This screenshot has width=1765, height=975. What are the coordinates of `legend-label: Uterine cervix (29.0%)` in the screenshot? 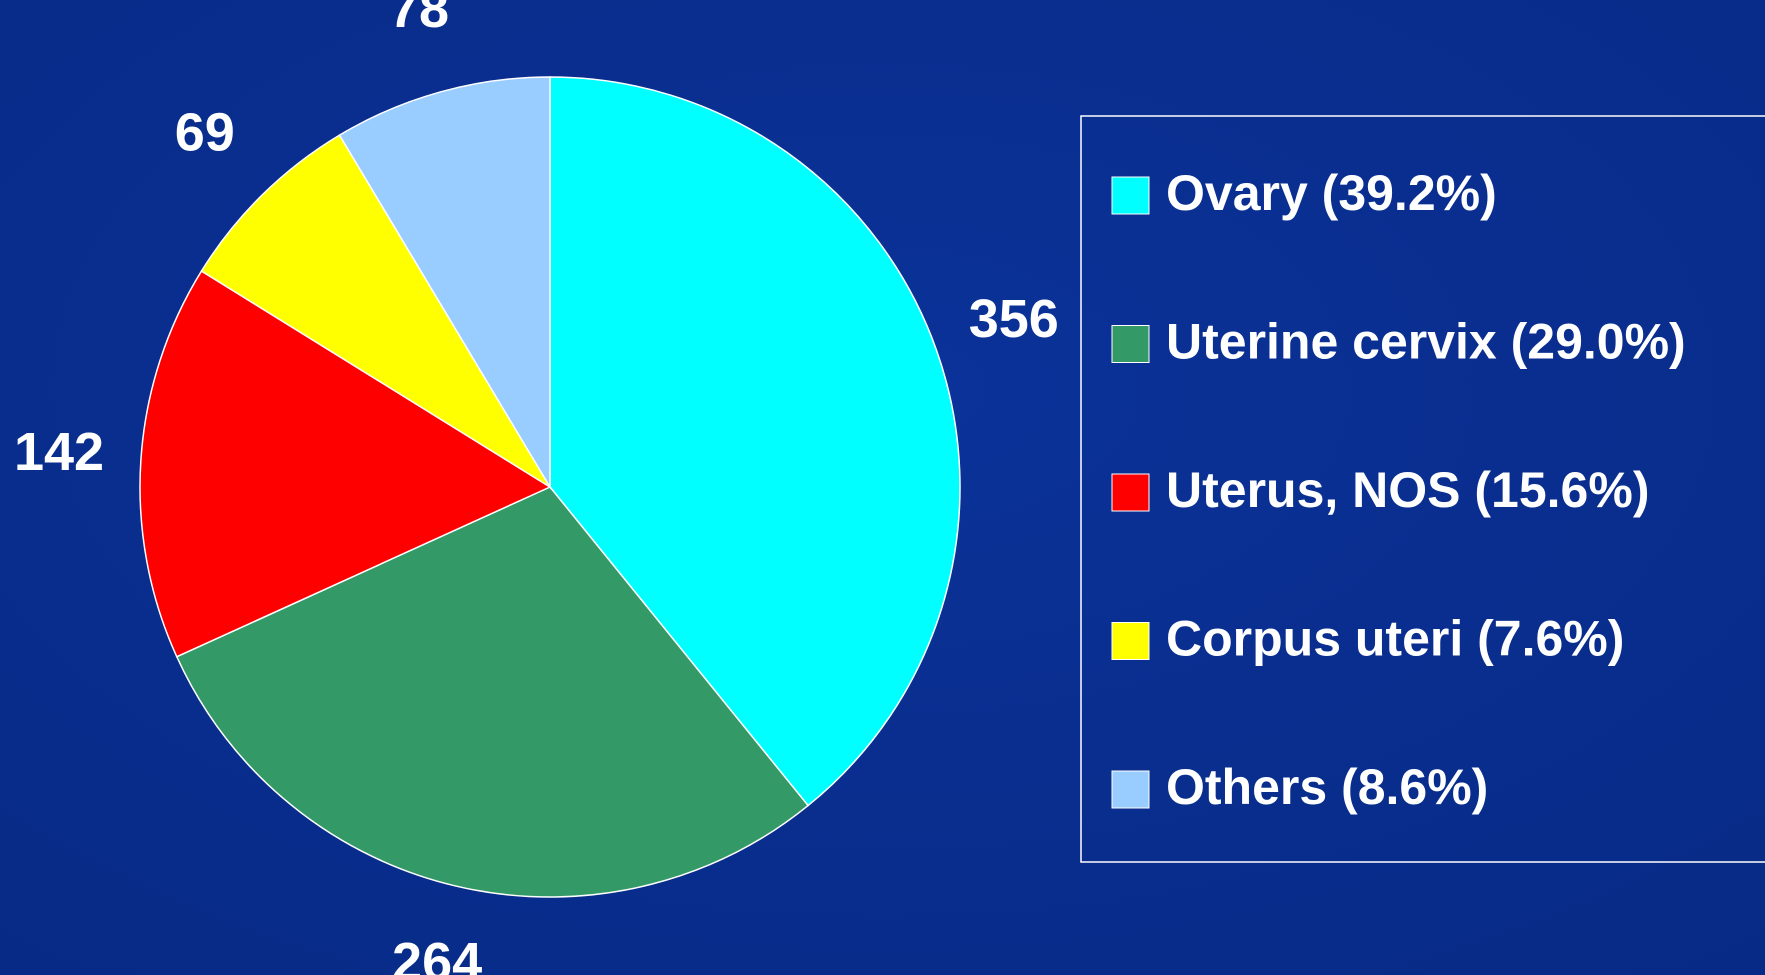 It's located at (1426, 342).